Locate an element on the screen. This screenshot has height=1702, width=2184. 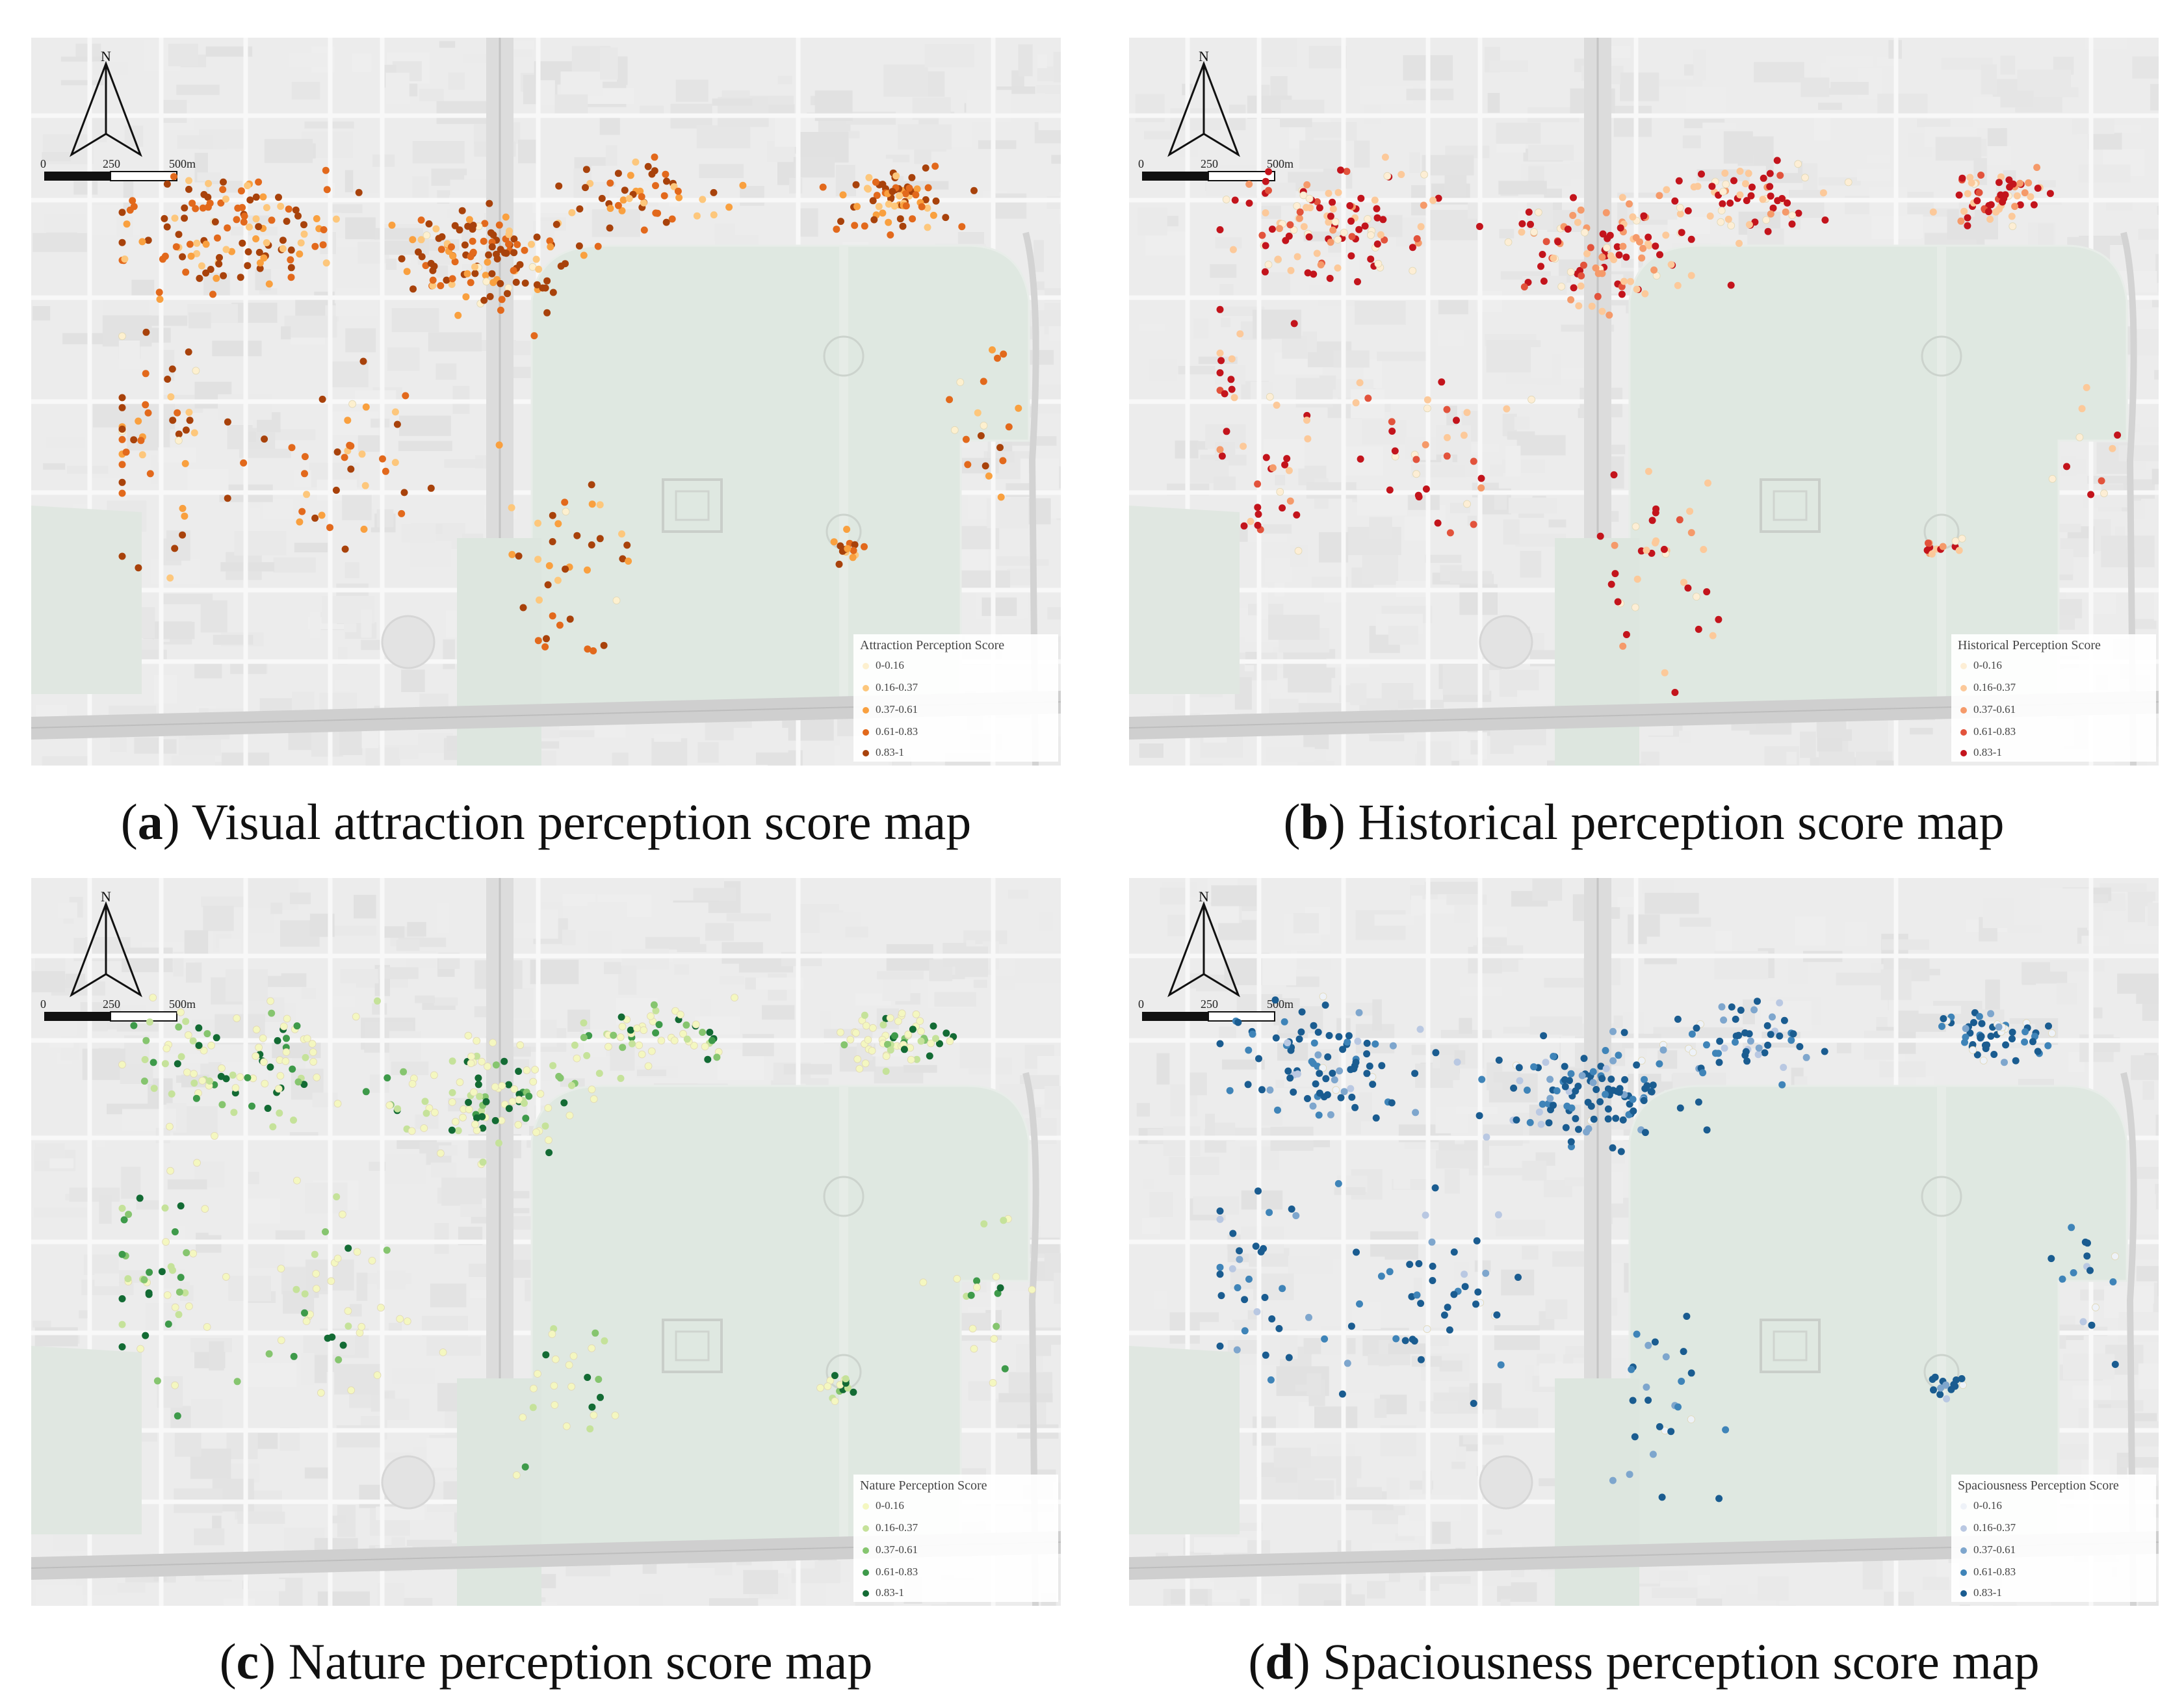
altar-inner is located at coordinates (1791, 505).